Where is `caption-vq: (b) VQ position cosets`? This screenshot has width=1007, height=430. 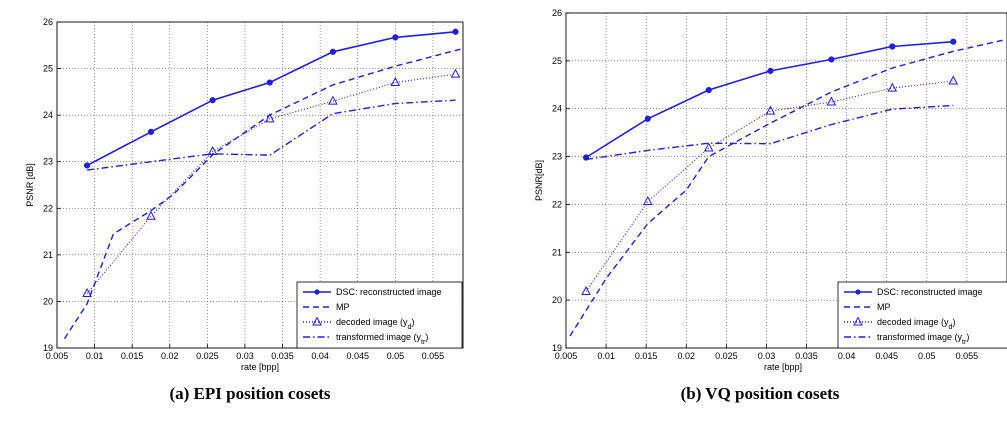 caption-vq: (b) VQ position cosets is located at coordinates (760, 393).